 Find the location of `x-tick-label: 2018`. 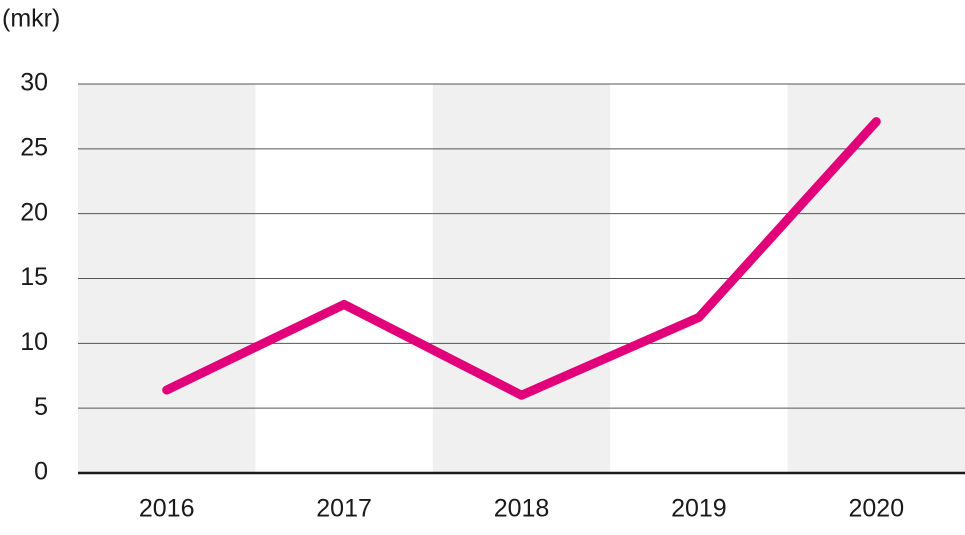

x-tick-label: 2018 is located at coordinates (522, 509).